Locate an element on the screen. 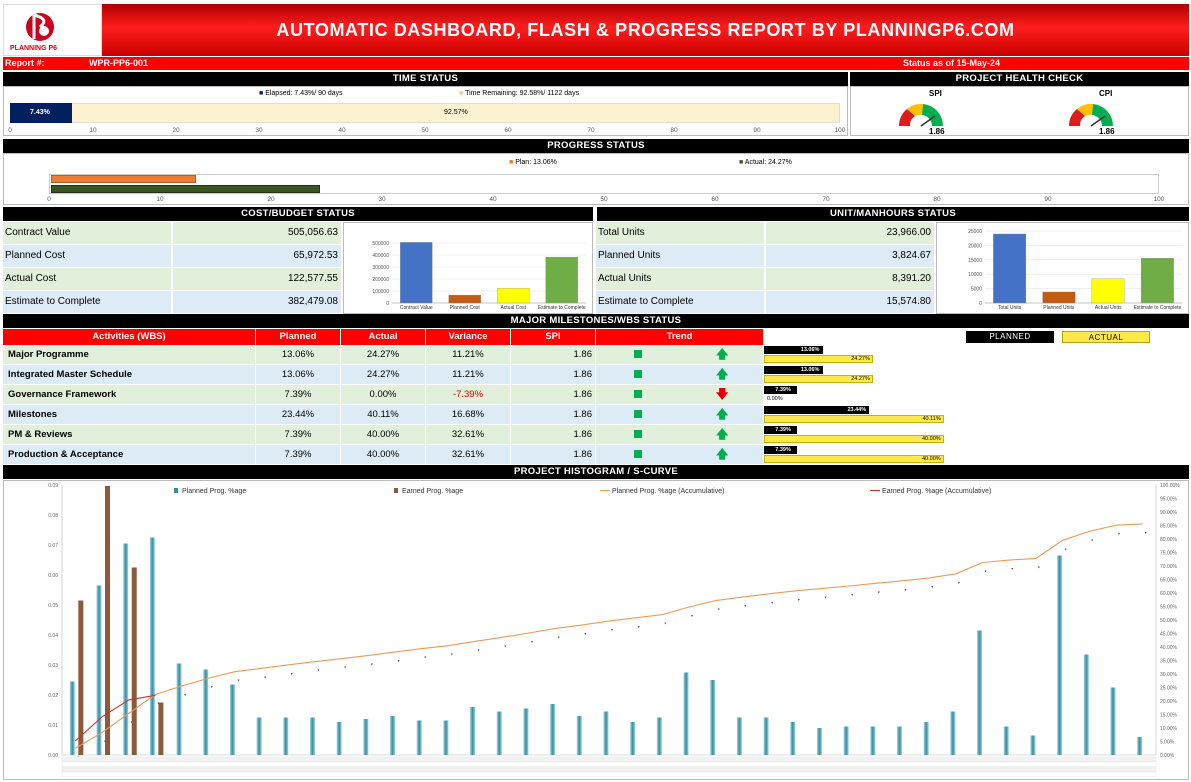 The width and height of the screenshot is (1191, 782). milestone-name: Integrated Master Schedule is located at coordinates (129, 374).